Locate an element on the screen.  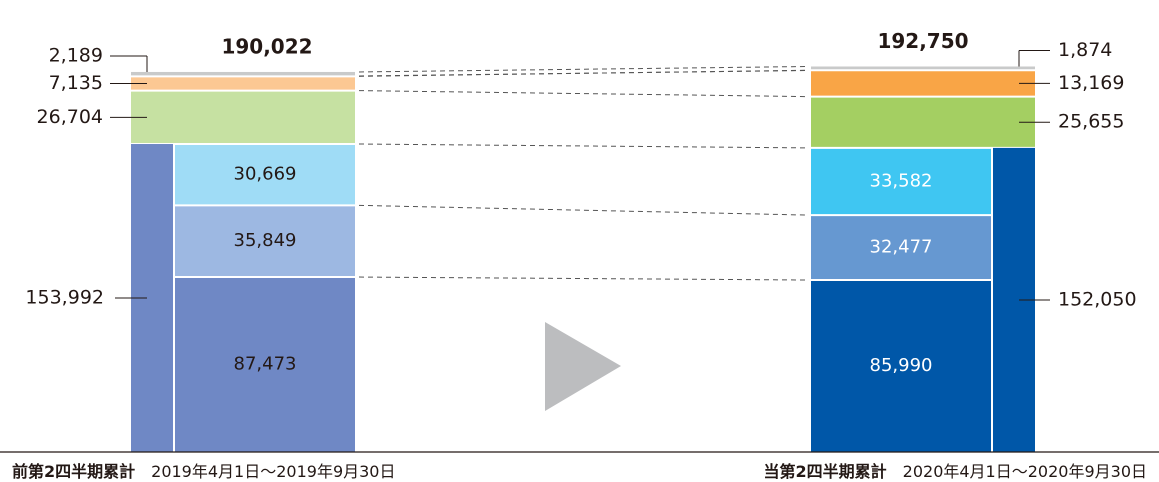
subtotal-value-label: 152,050 is located at coordinates (1097, 299).